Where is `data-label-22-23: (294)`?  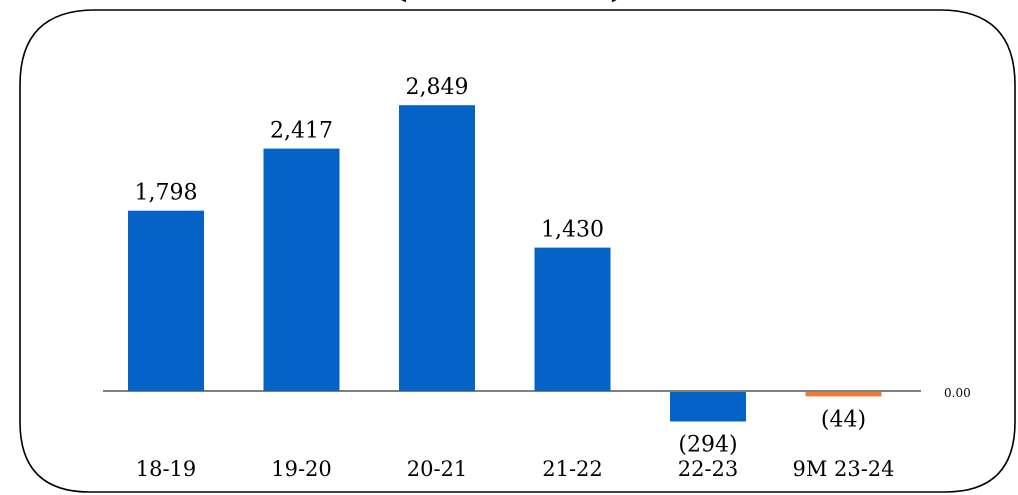 data-label-22-23: (294) is located at coordinates (707, 445).